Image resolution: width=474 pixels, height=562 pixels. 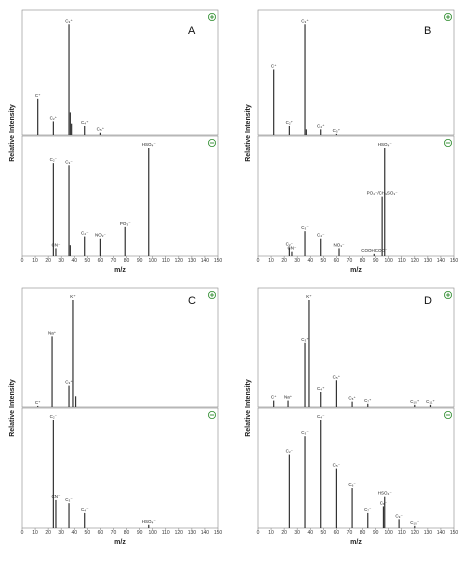 I want to click on x-axis-title: m/z, so click(x=356, y=270).